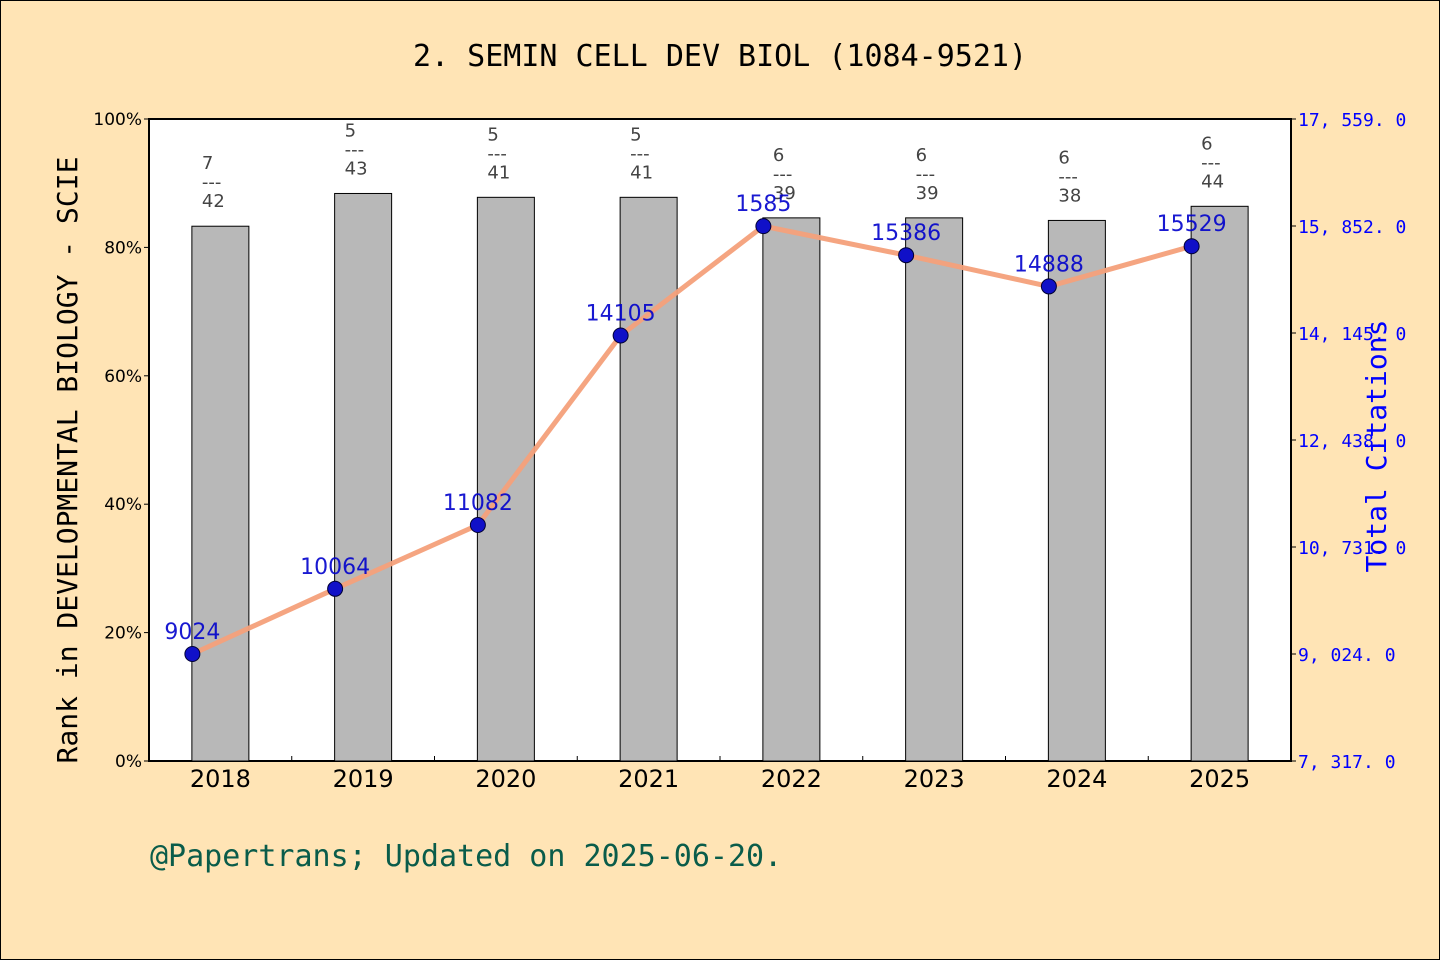  I want to click on citation-value-label: 1585, so click(763, 204).